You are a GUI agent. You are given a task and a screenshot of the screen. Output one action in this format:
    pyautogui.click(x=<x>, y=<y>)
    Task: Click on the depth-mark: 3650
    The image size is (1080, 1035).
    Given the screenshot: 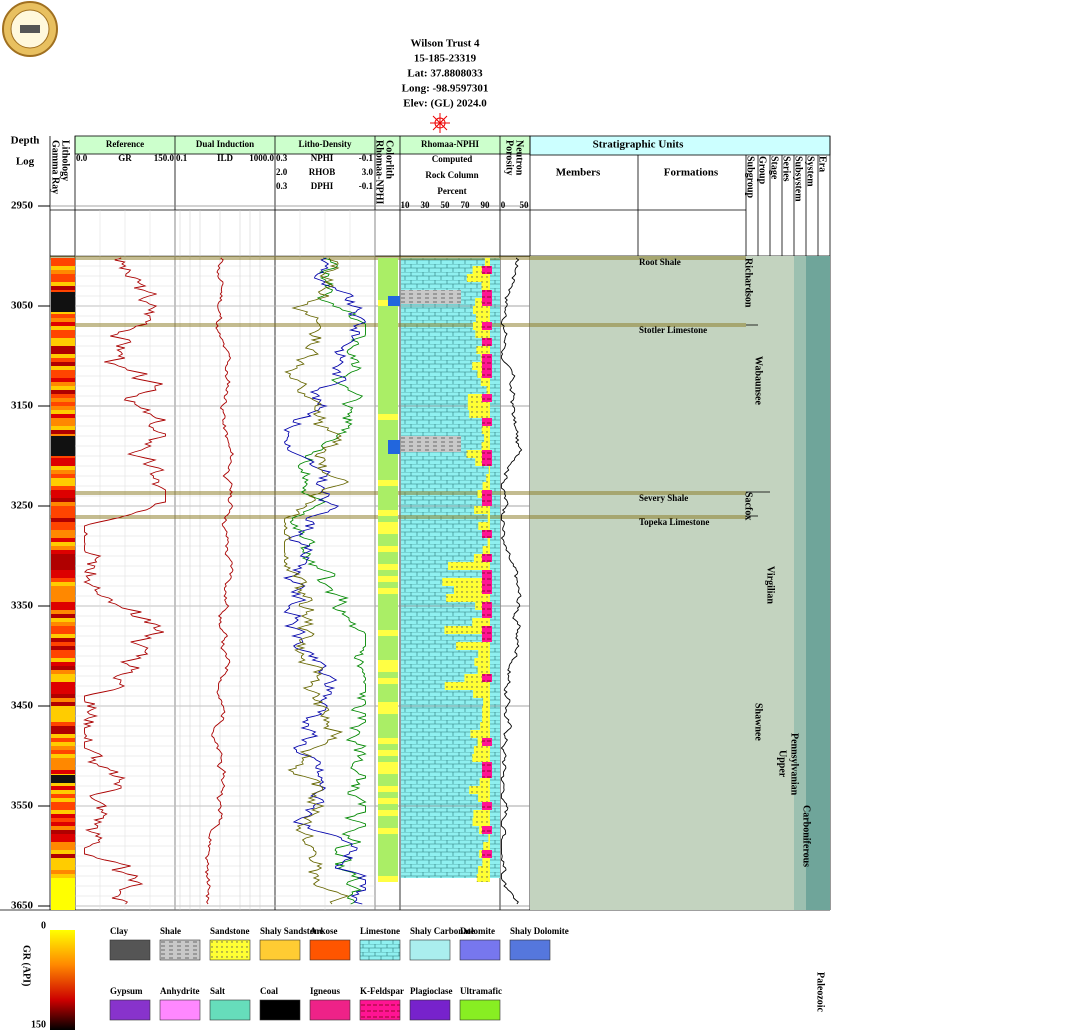 What is the action you would take?
    pyautogui.click(x=22, y=906)
    